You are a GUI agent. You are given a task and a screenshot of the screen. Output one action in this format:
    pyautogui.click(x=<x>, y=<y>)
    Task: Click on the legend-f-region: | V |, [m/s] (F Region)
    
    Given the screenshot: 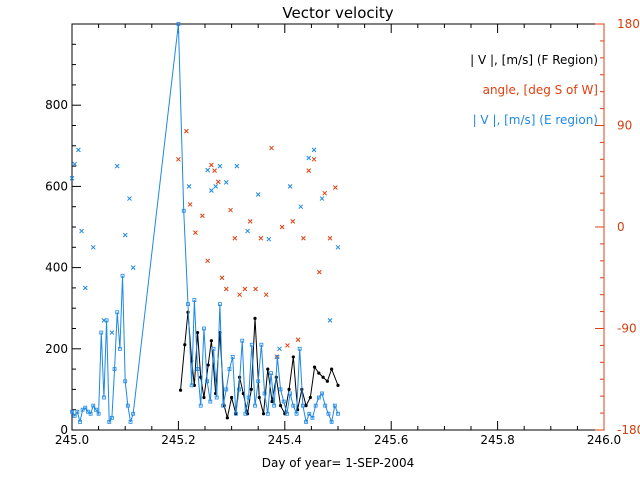 What is the action you would take?
    pyautogui.click(x=534, y=60)
    